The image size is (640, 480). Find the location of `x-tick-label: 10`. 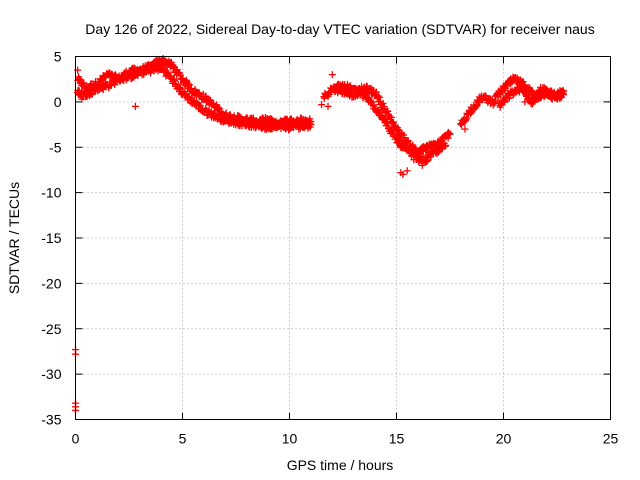

x-tick-label: 10 is located at coordinates (290, 439).